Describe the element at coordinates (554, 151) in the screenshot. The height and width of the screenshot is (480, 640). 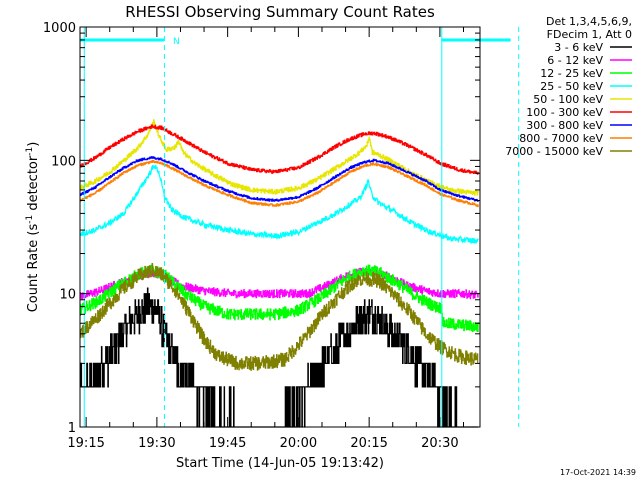
I see `legend-label-7000-to-15000keV-kev: 7000 - 15000 keV` at that location.